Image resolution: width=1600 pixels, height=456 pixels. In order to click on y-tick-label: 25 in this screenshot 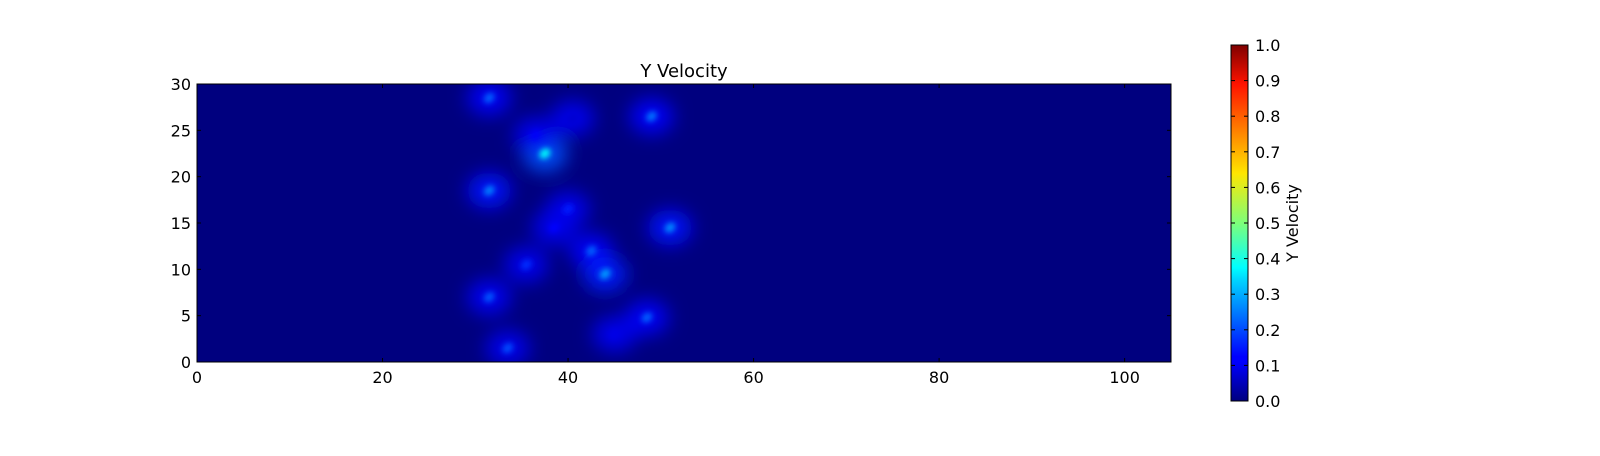, I will do `click(181, 130)`.